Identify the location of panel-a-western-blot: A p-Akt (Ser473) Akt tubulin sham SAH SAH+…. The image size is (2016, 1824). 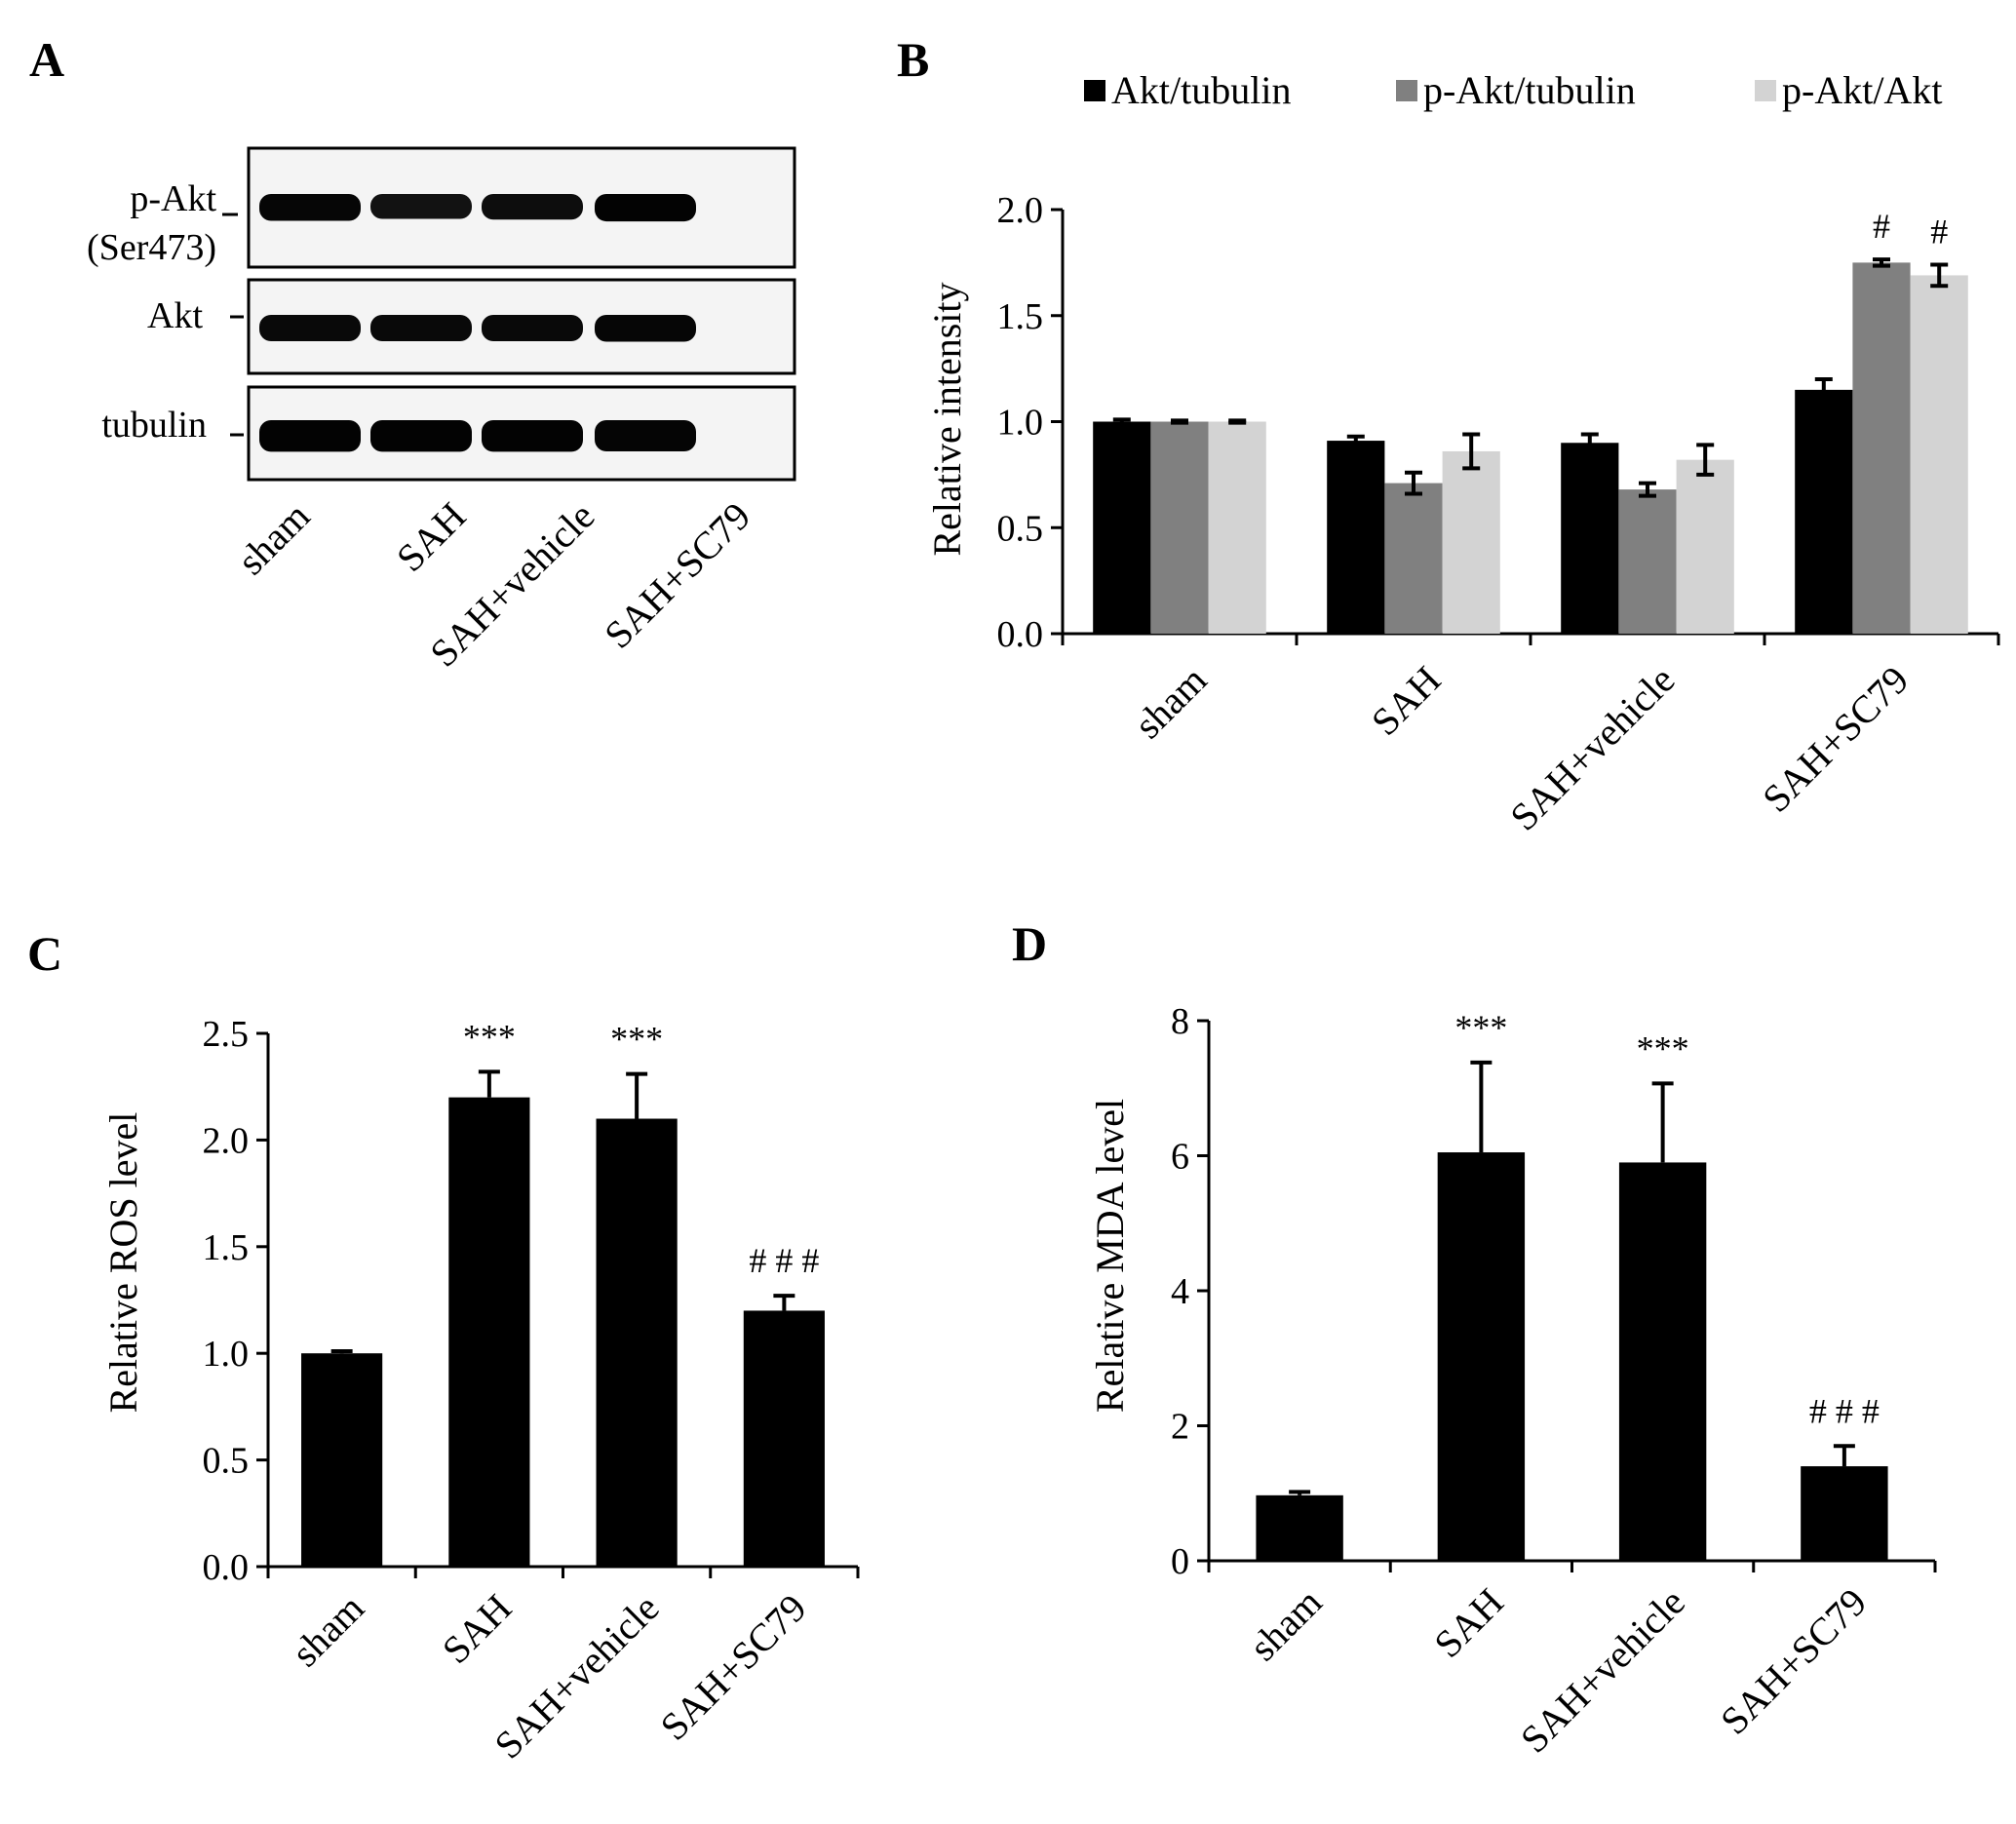
(412, 354).